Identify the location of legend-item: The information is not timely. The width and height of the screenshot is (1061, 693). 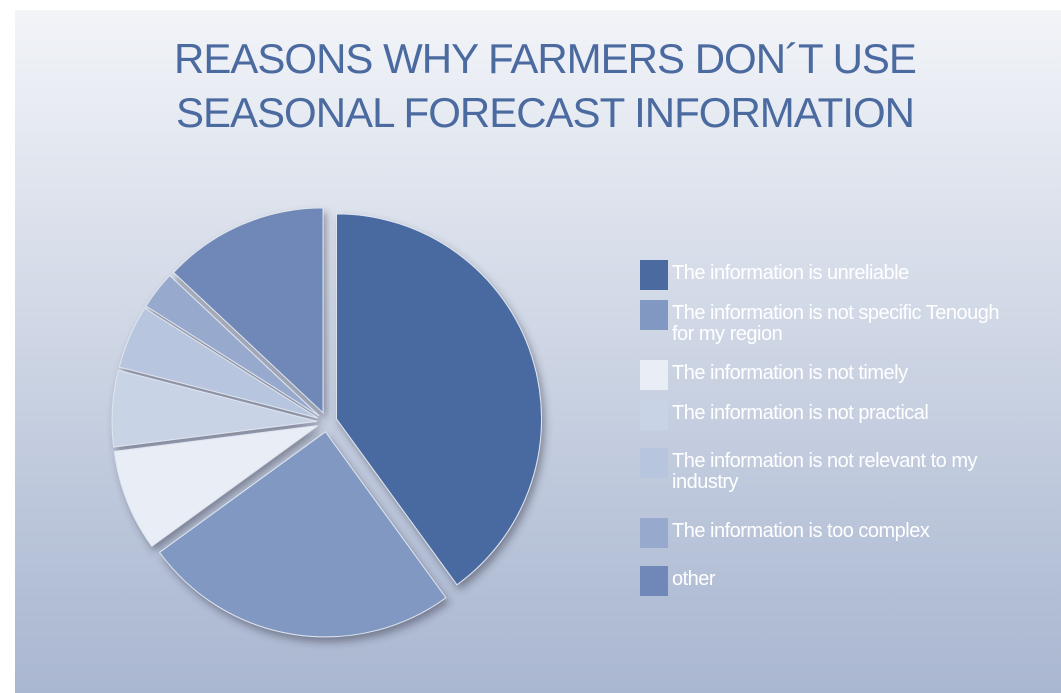
(828, 375).